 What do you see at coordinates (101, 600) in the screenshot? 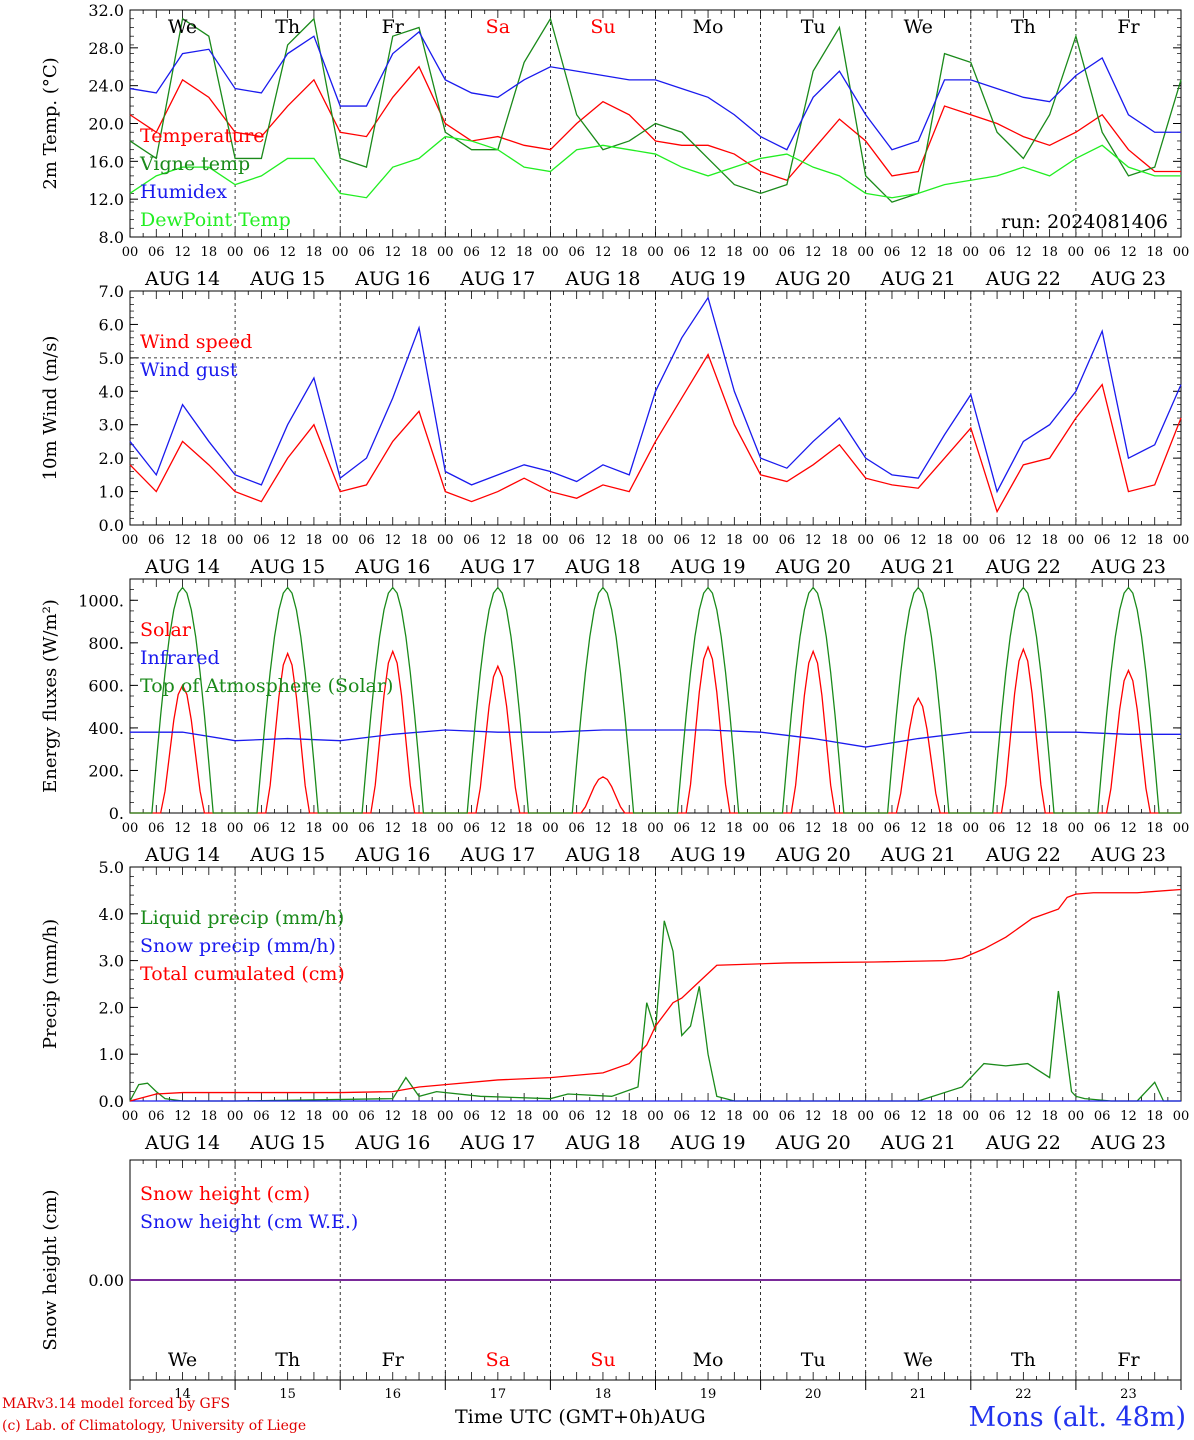
I see `y-tick-label: 1000.` at bounding box center [101, 600].